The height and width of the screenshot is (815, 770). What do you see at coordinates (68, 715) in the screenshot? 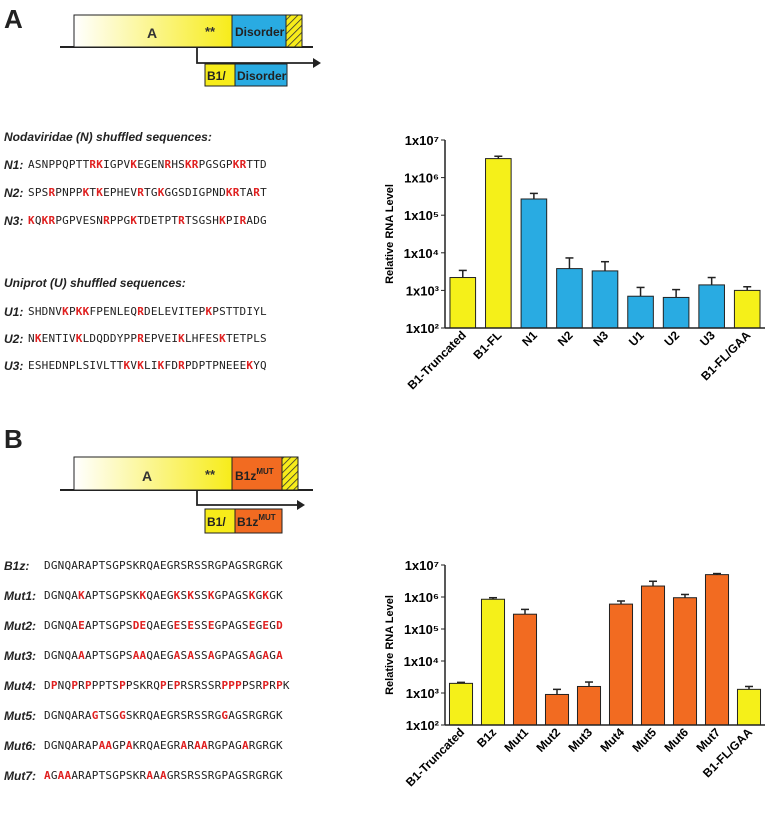
I see `residues: DGNQARA` at bounding box center [68, 715].